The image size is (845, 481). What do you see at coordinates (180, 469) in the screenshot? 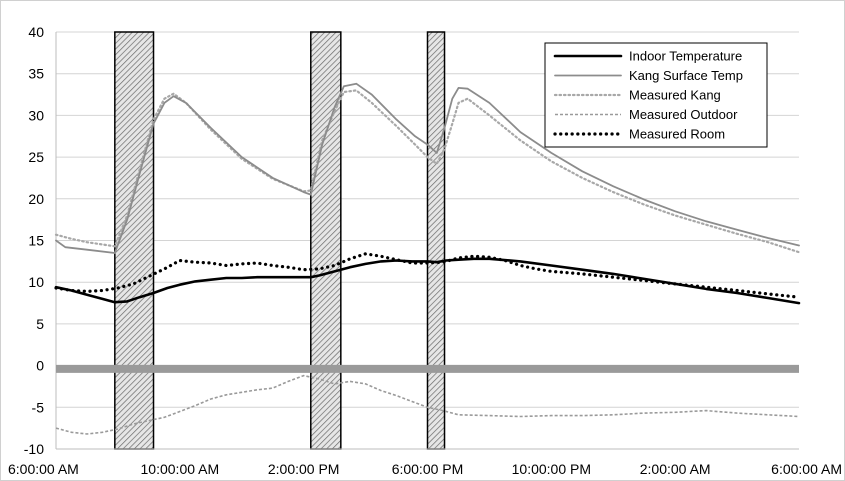
I see `x-tick-label-2: 10:00:00 AM` at bounding box center [180, 469].